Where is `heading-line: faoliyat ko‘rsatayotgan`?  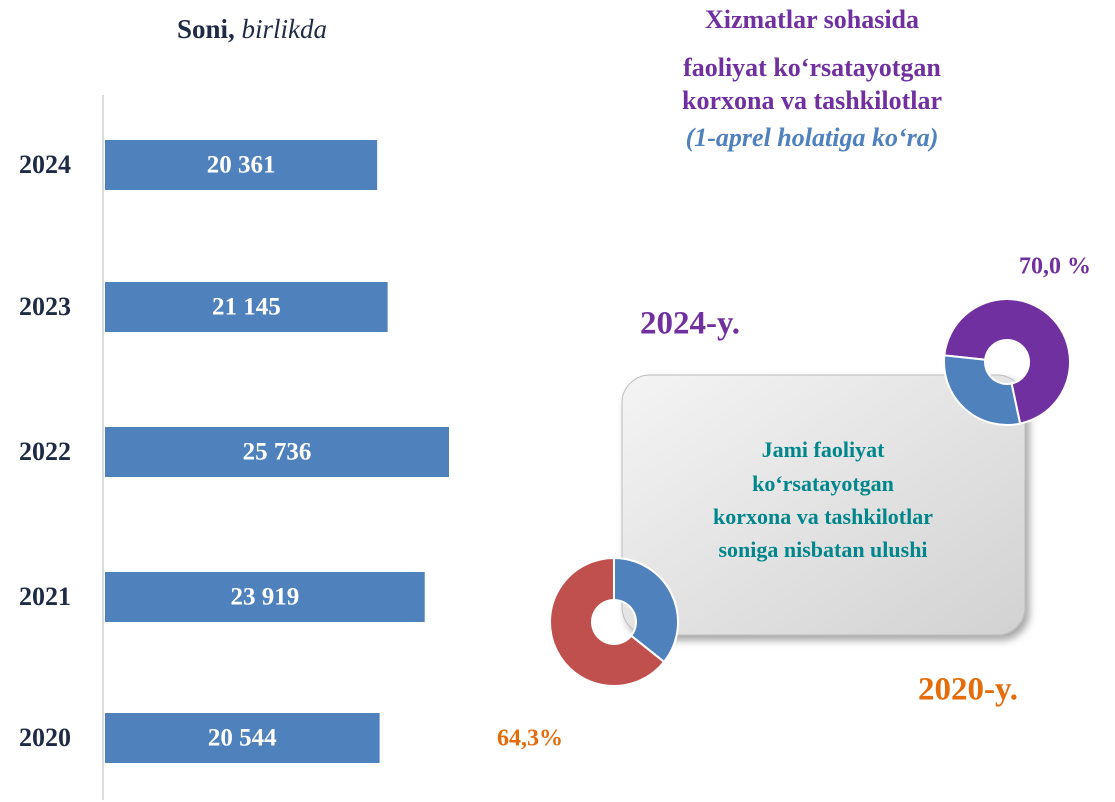 heading-line: faoliyat ko‘rsatayotgan is located at coordinates (812, 67).